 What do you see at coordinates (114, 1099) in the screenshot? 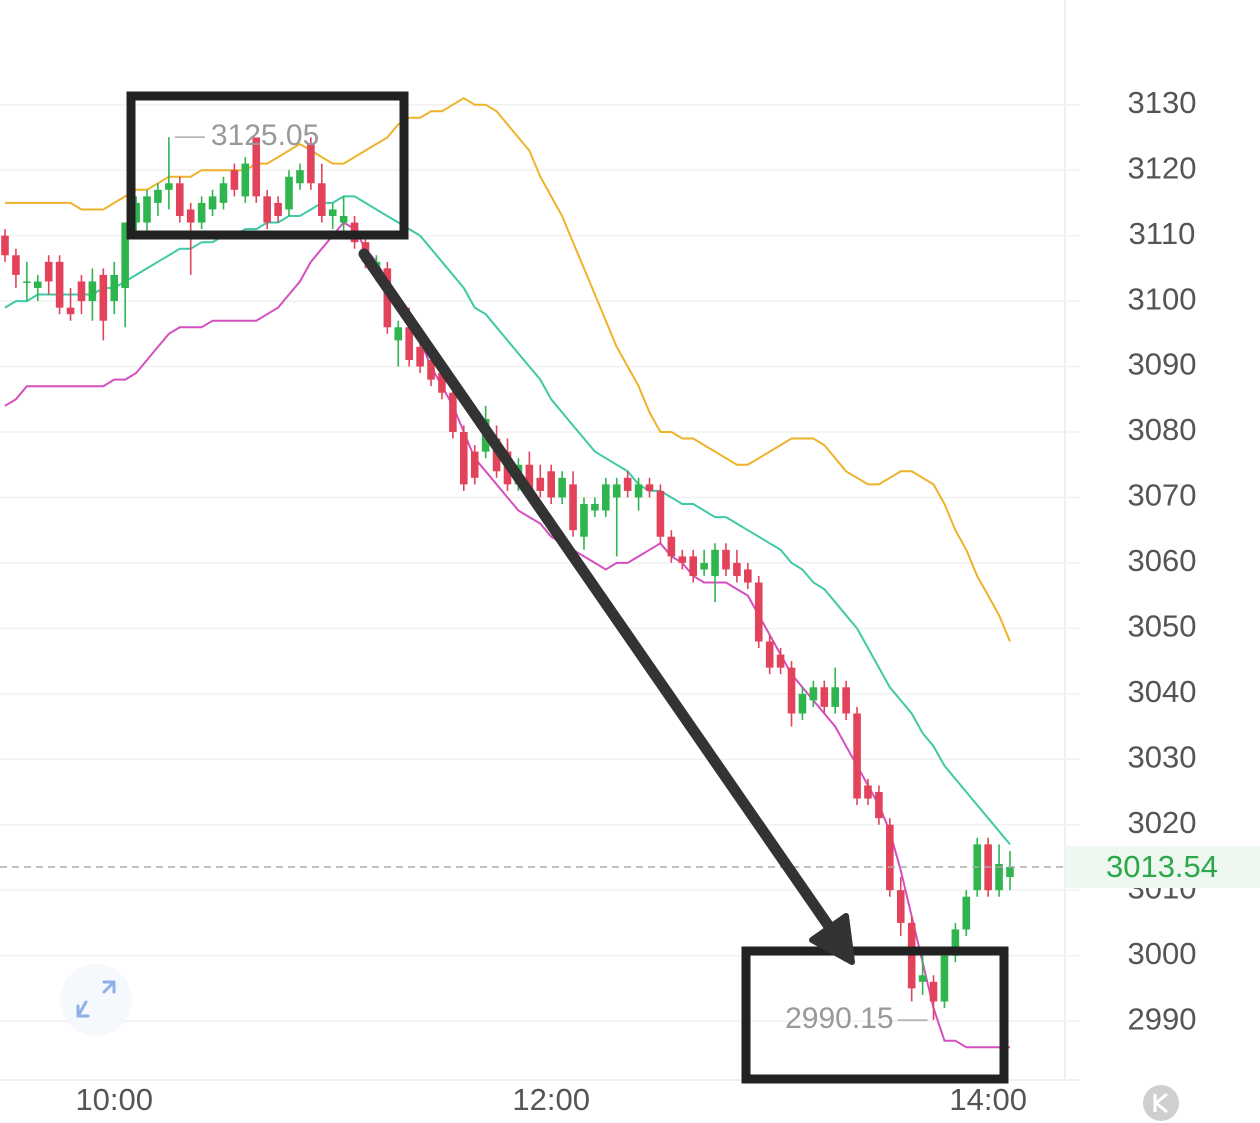
I see `x-tick-label: 10:00` at bounding box center [114, 1099].